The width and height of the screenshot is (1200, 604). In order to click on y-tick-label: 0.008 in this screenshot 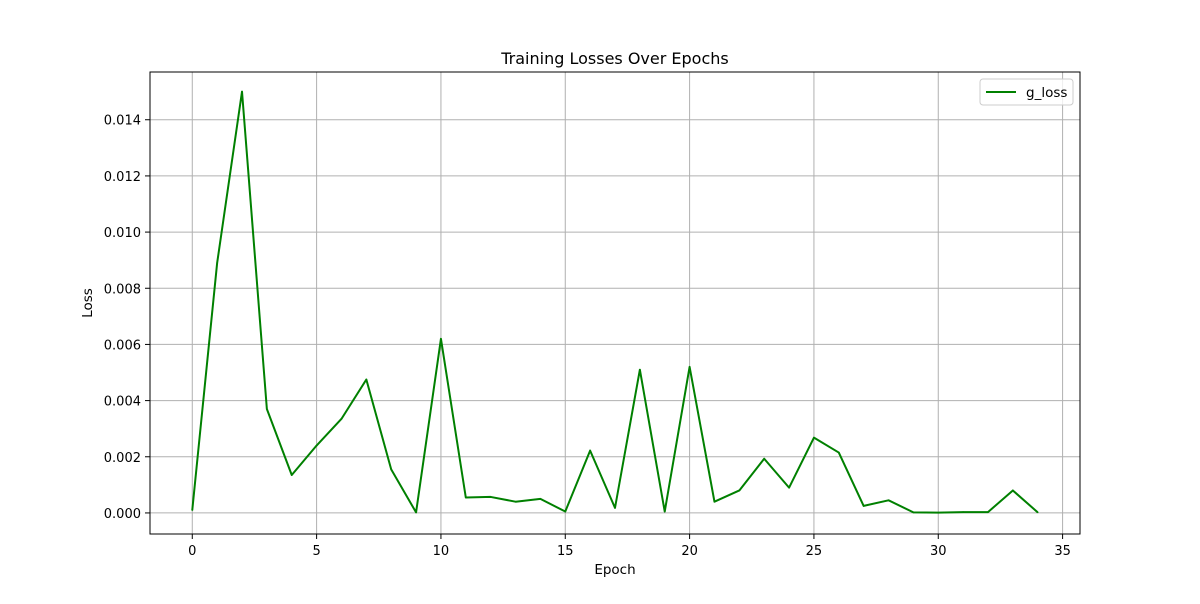, I will do `click(122, 289)`.